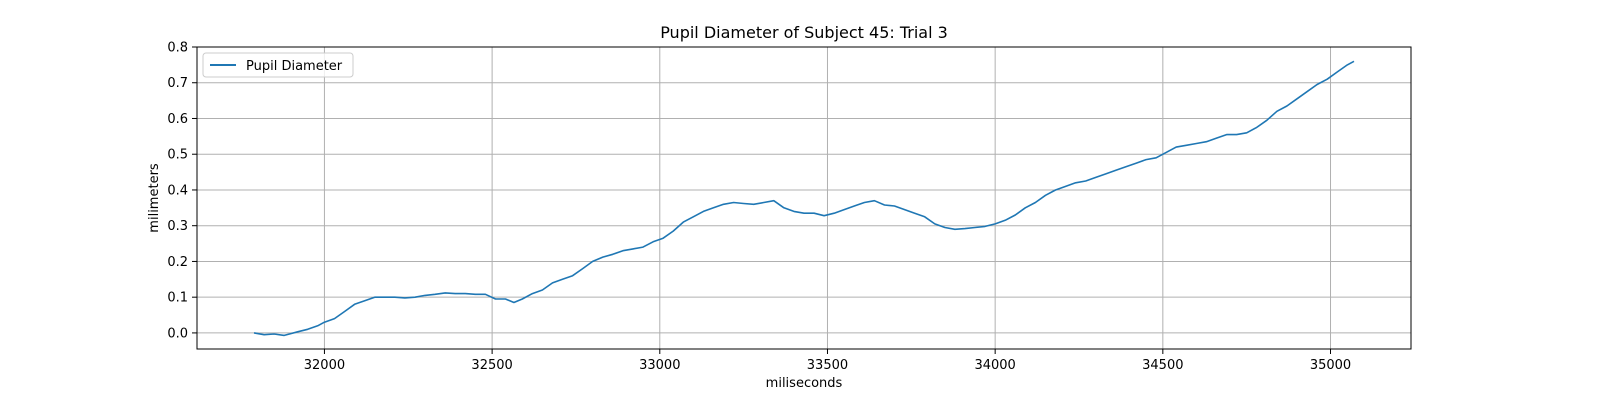  What do you see at coordinates (177, 226) in the screenshot?
I see `y-tick-label: 0.3` at bounding box center [177, 226].